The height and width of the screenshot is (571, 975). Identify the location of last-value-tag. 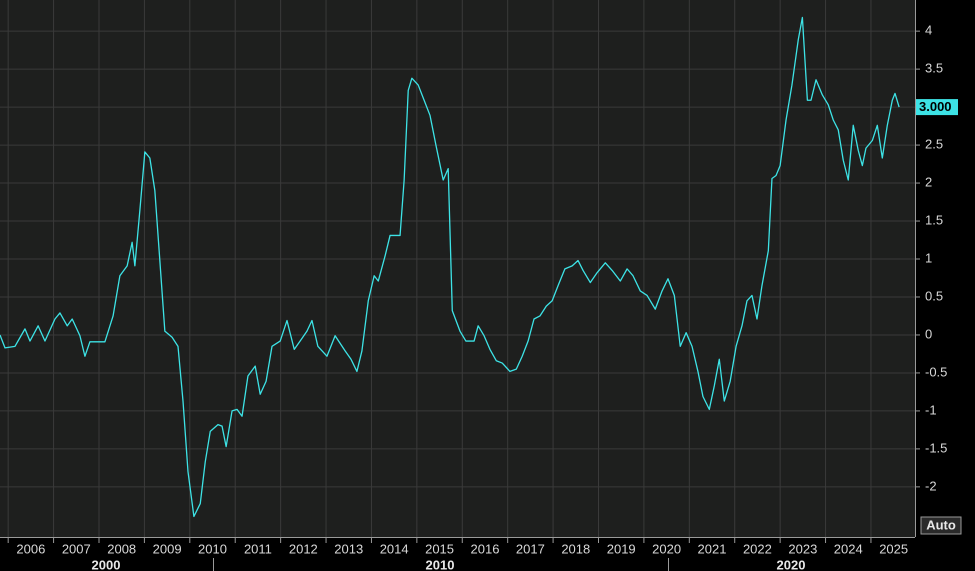
(937, 107).